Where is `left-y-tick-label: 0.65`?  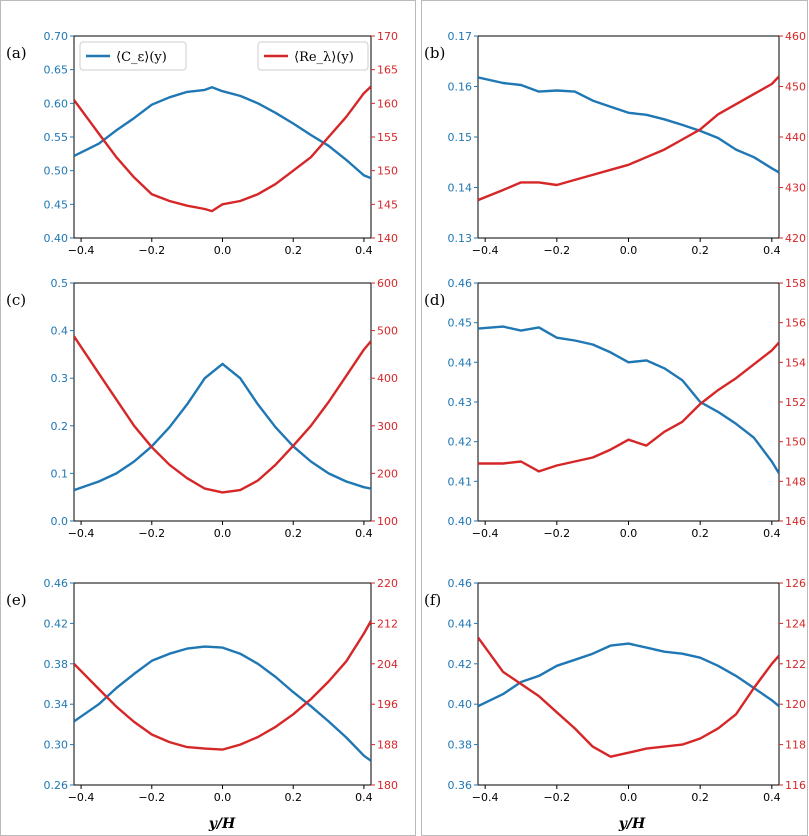 left-y-tick-label: 0.65 is located at coordinates (56, 70).